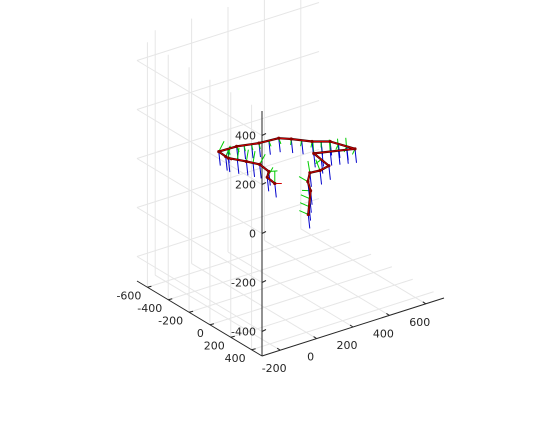  I want to click on y-tick-label: -600, so click(128, 295).